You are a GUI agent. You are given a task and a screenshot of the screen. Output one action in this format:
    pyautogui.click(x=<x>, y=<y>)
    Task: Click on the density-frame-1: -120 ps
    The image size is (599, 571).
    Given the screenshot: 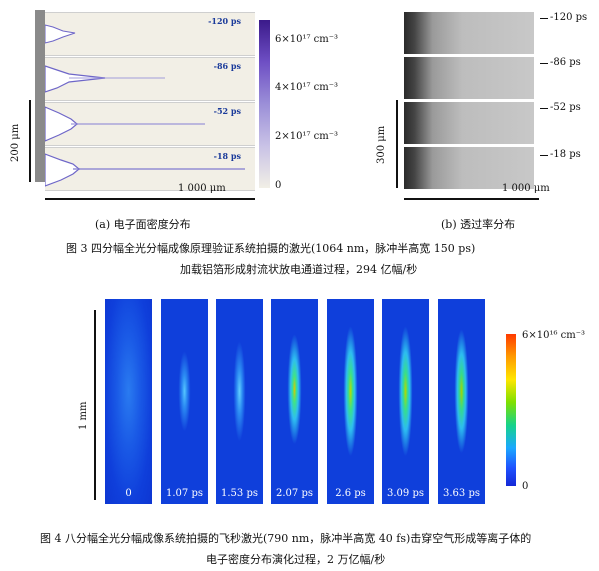 What is the action you would take?
    pyautogui.click(x=150, y=34)
    